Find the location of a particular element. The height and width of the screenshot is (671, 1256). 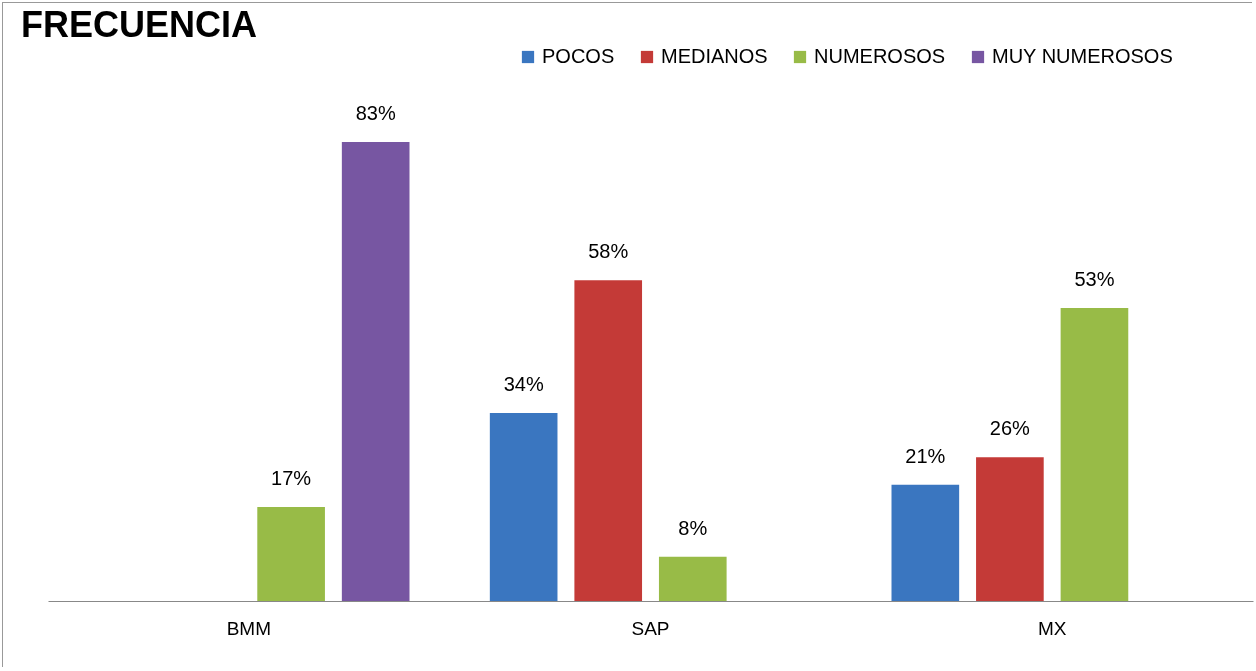

legend-label: MUY NUMEROSOS is located at coordinates (1082, 56).